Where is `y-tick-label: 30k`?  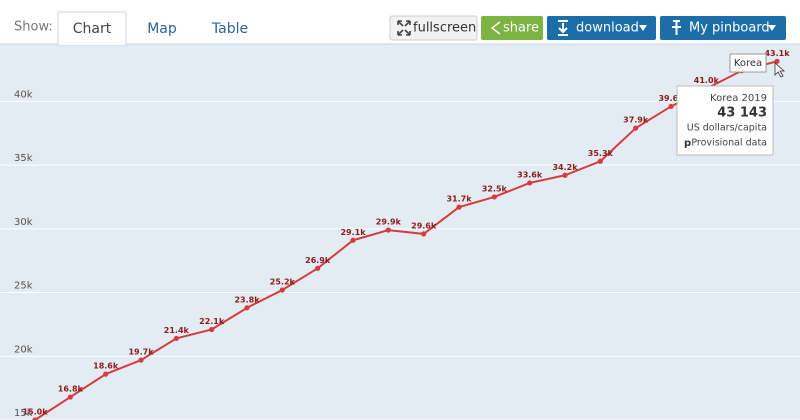
y-tick-label: 30k is located at coordinates (23, 222).